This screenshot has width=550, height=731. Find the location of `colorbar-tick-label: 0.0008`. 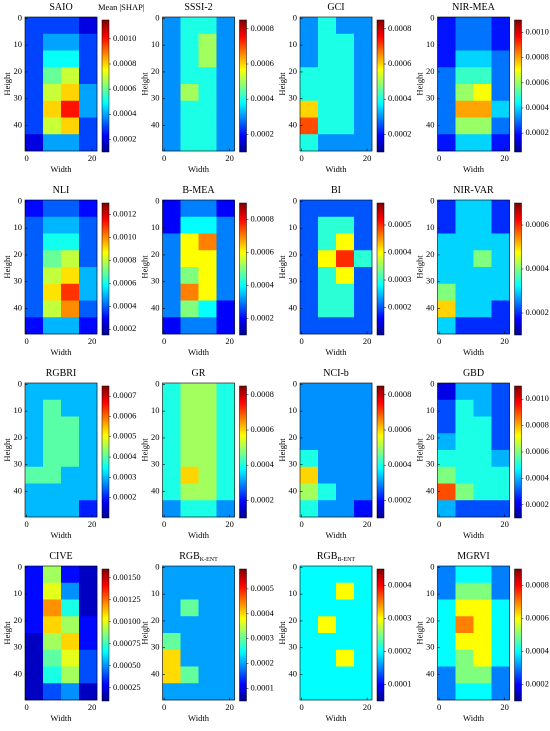

colorbar-tick-label: 0.0008 is located at coordinates (262, 28).